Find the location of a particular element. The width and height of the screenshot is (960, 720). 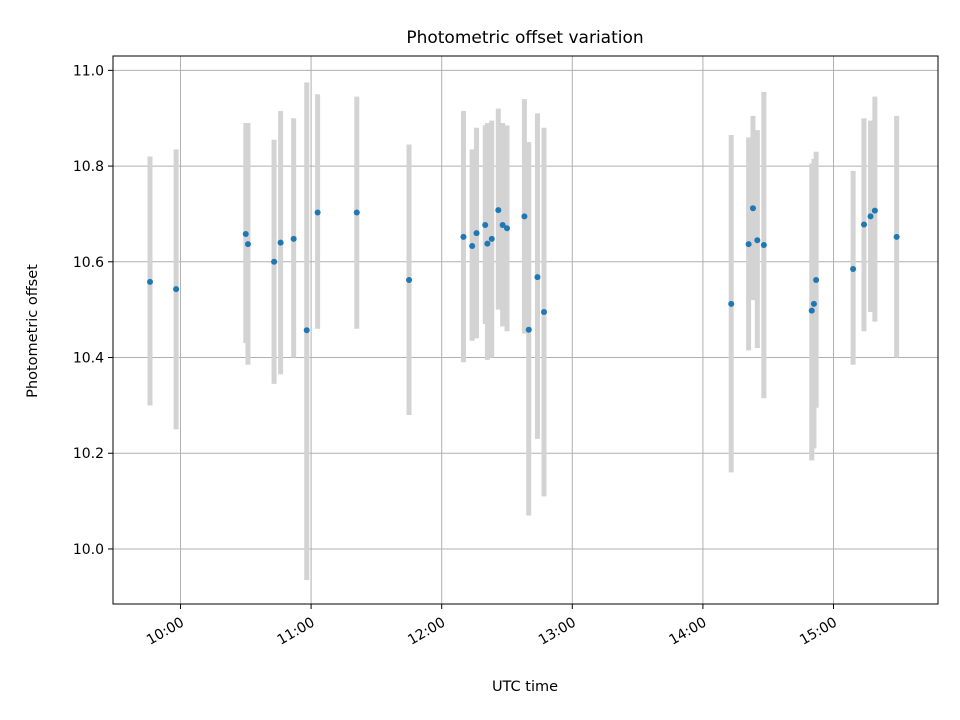

y-tick-label: 10.2 is located at coordinates (88, 454).